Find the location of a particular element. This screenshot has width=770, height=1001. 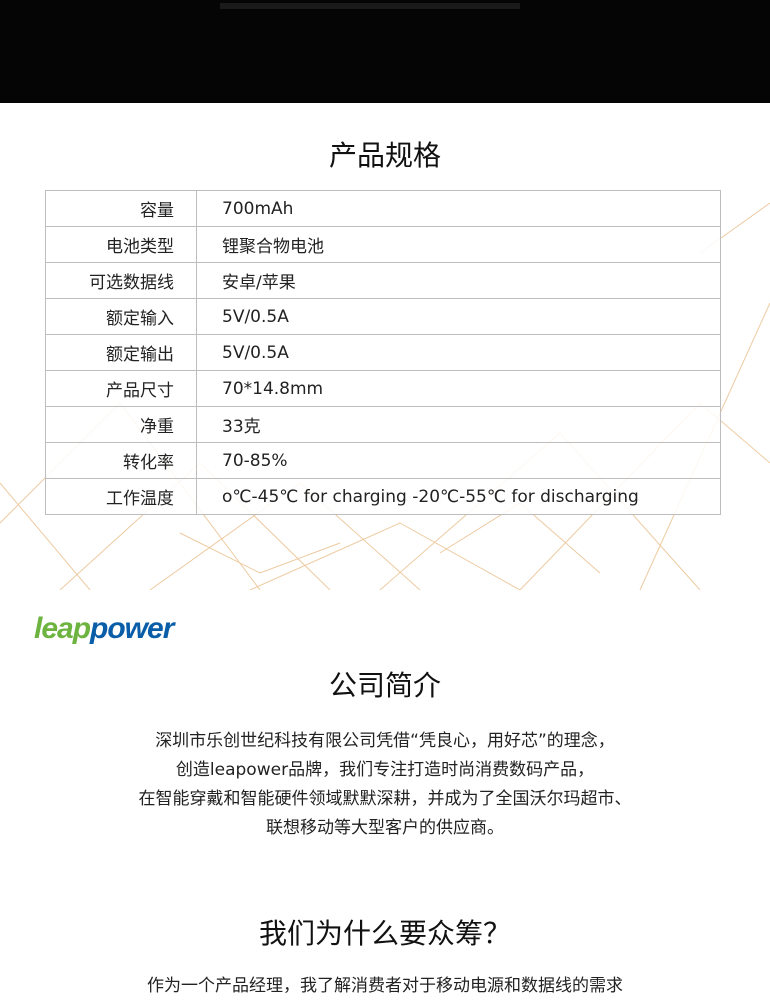

spec-row: 转化率 70-85% is located at coordinates (383, 460).